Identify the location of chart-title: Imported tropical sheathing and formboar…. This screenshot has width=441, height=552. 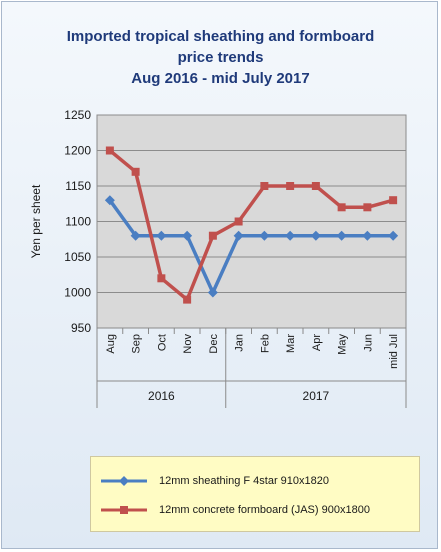
(220, 57).